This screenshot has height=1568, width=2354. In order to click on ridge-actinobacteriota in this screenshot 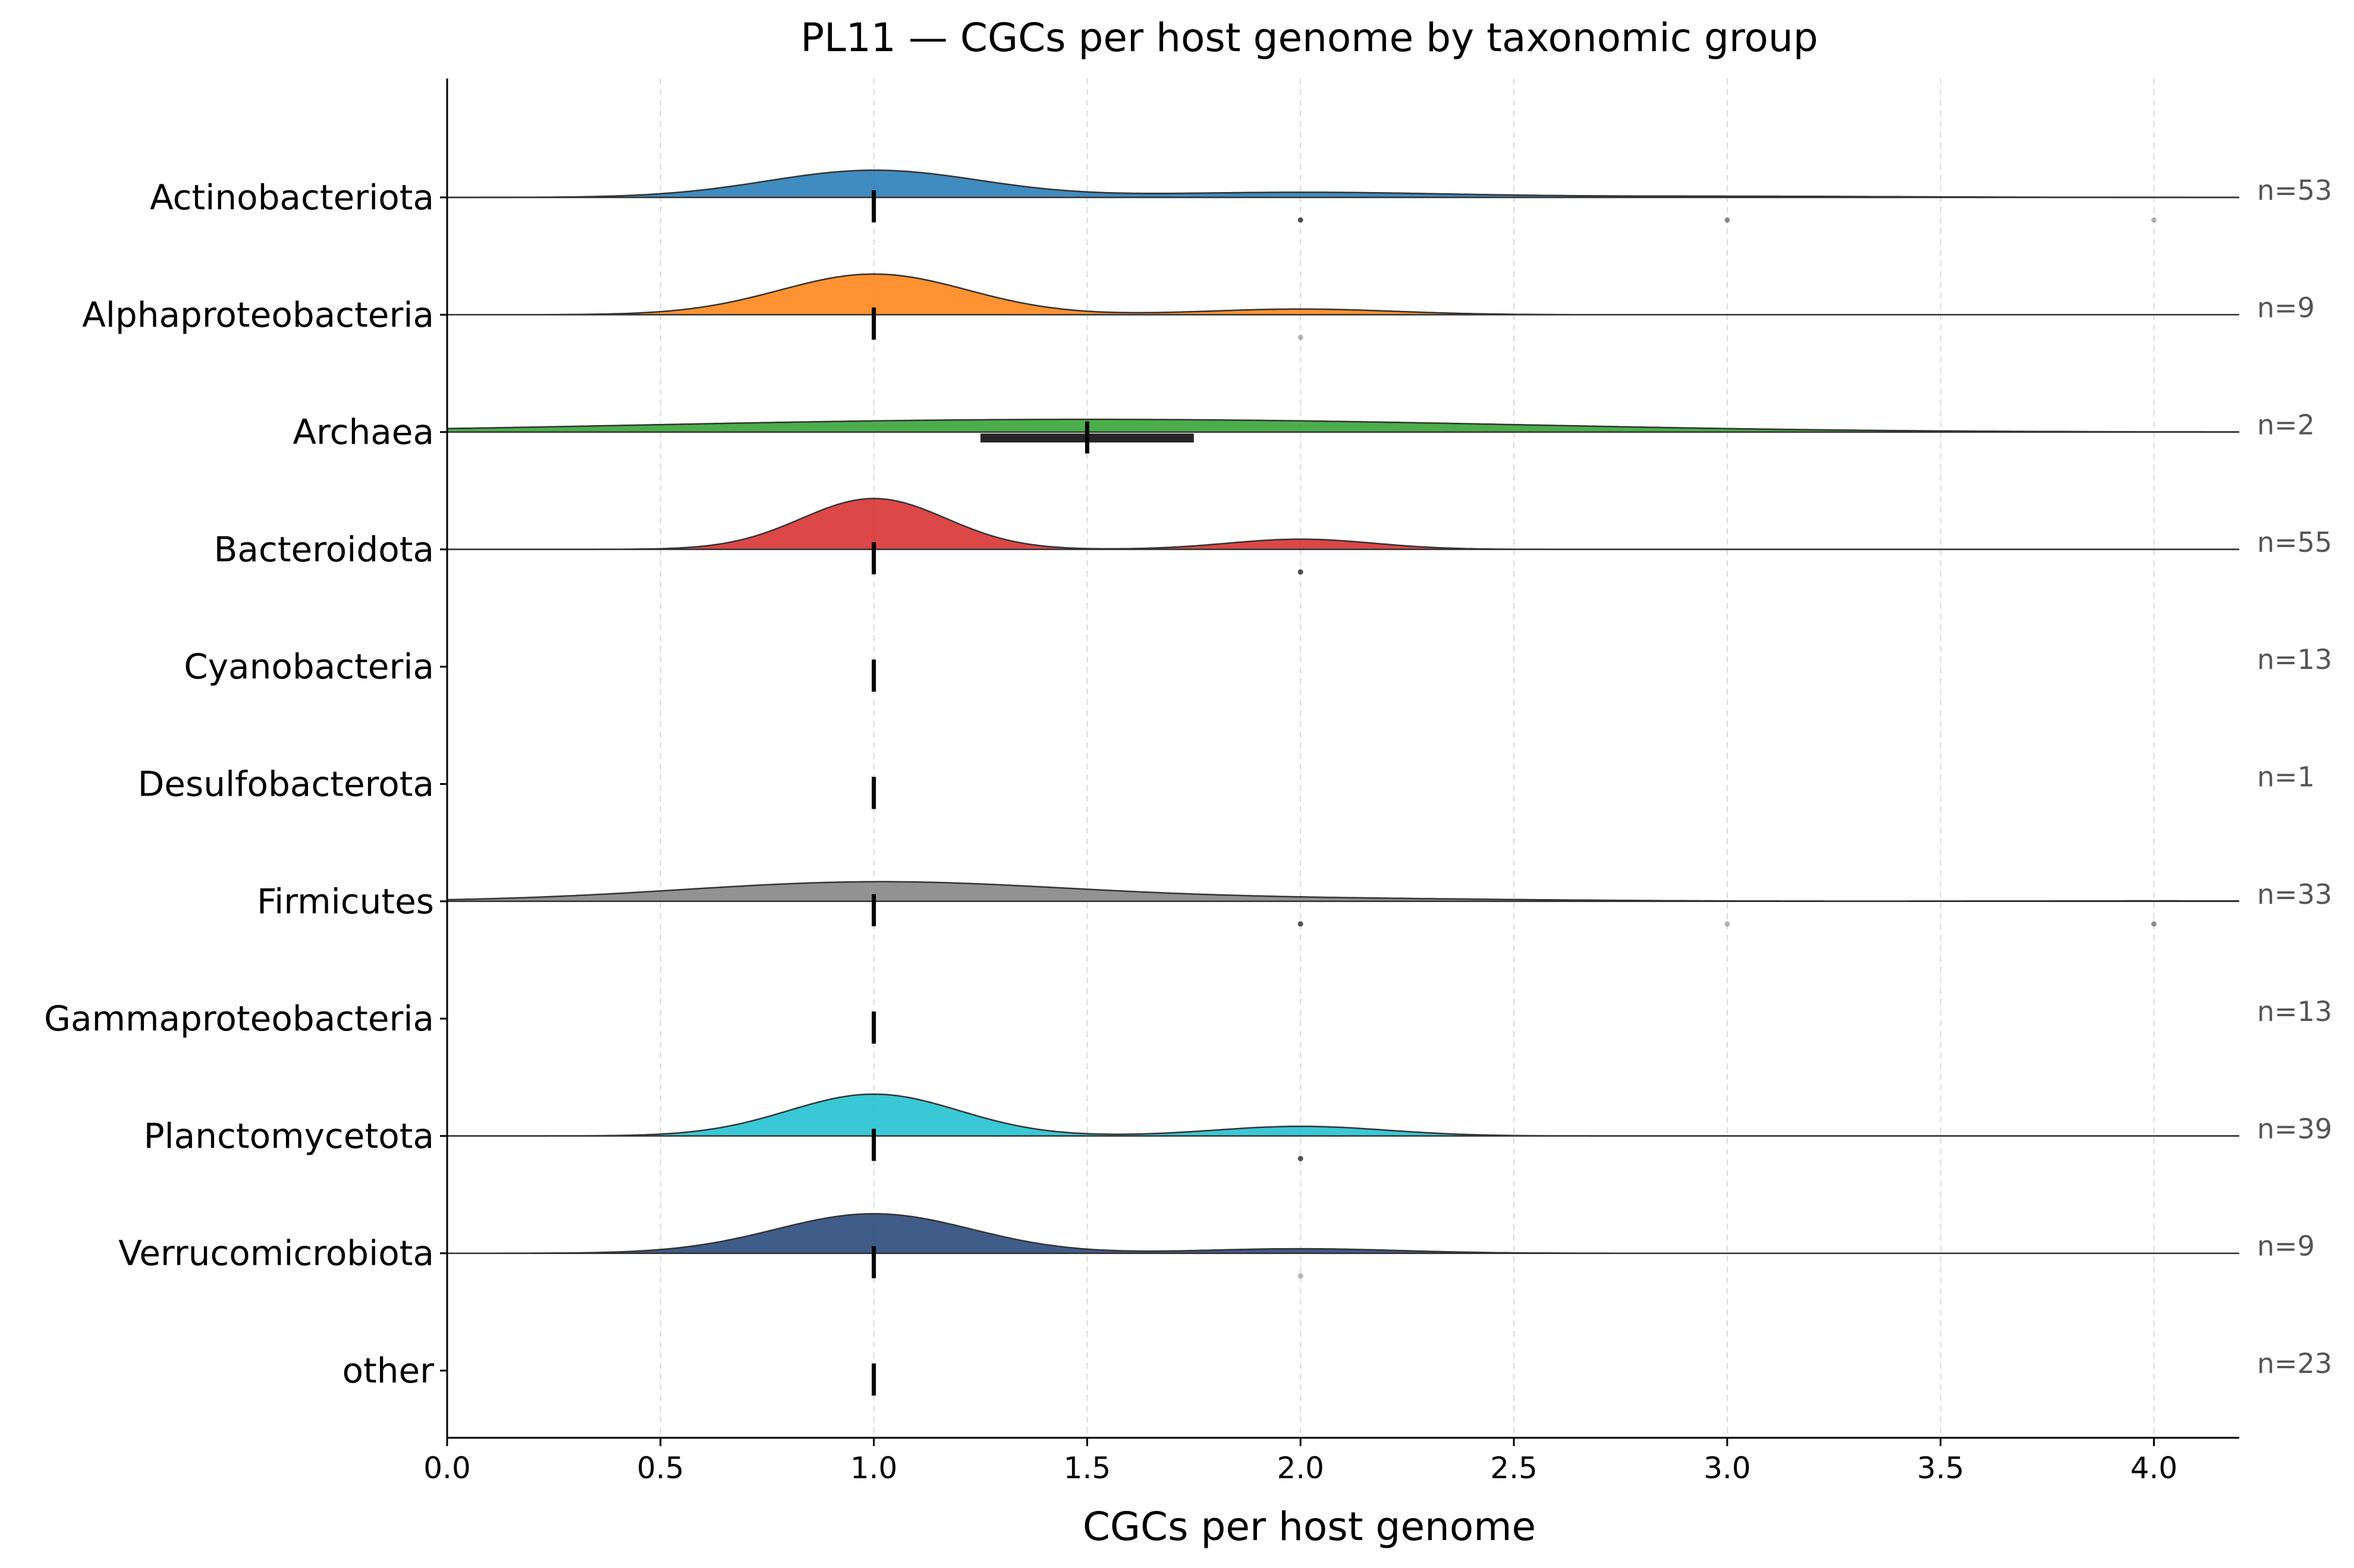, I will do `click(1343, 196)`.